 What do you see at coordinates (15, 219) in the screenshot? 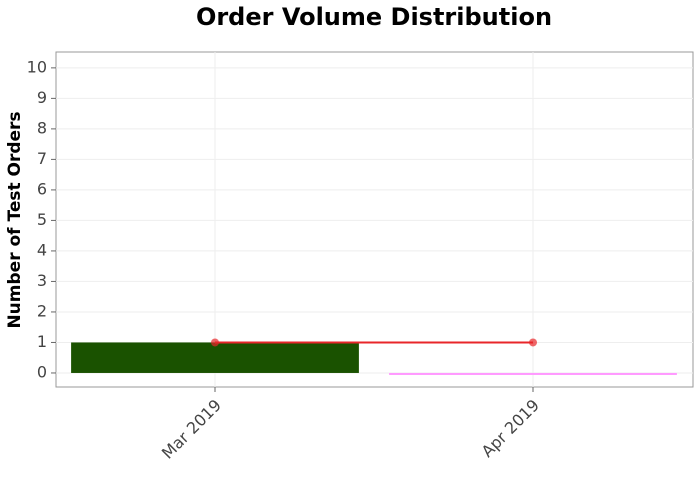
I see `y-axis-label: Number of Test Orders` at bounding box center [15, 219].